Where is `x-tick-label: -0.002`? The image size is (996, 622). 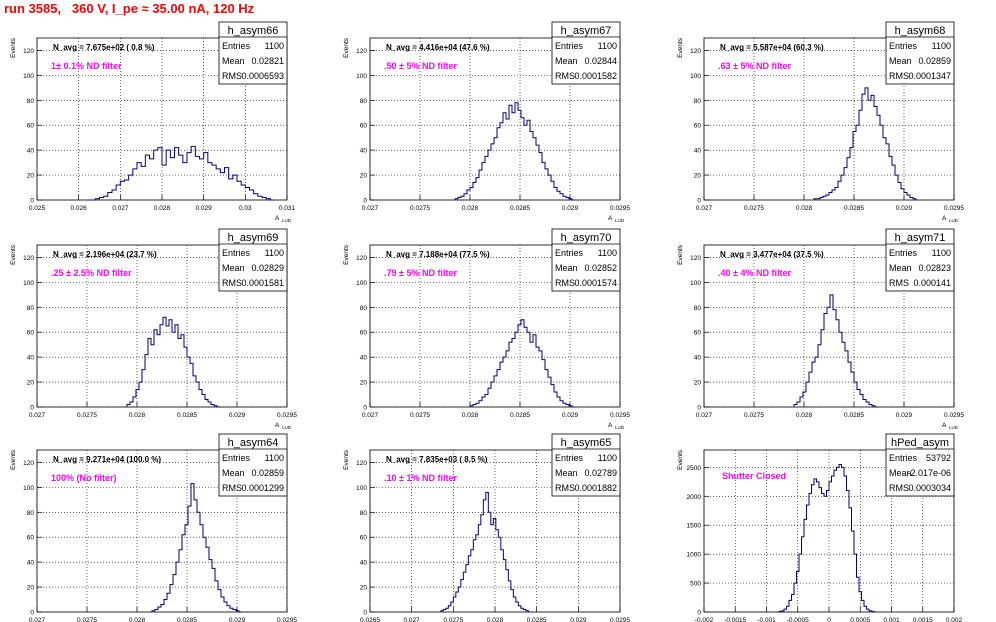 x-tick-label: -0.002 is located at coordinates (704, 619).